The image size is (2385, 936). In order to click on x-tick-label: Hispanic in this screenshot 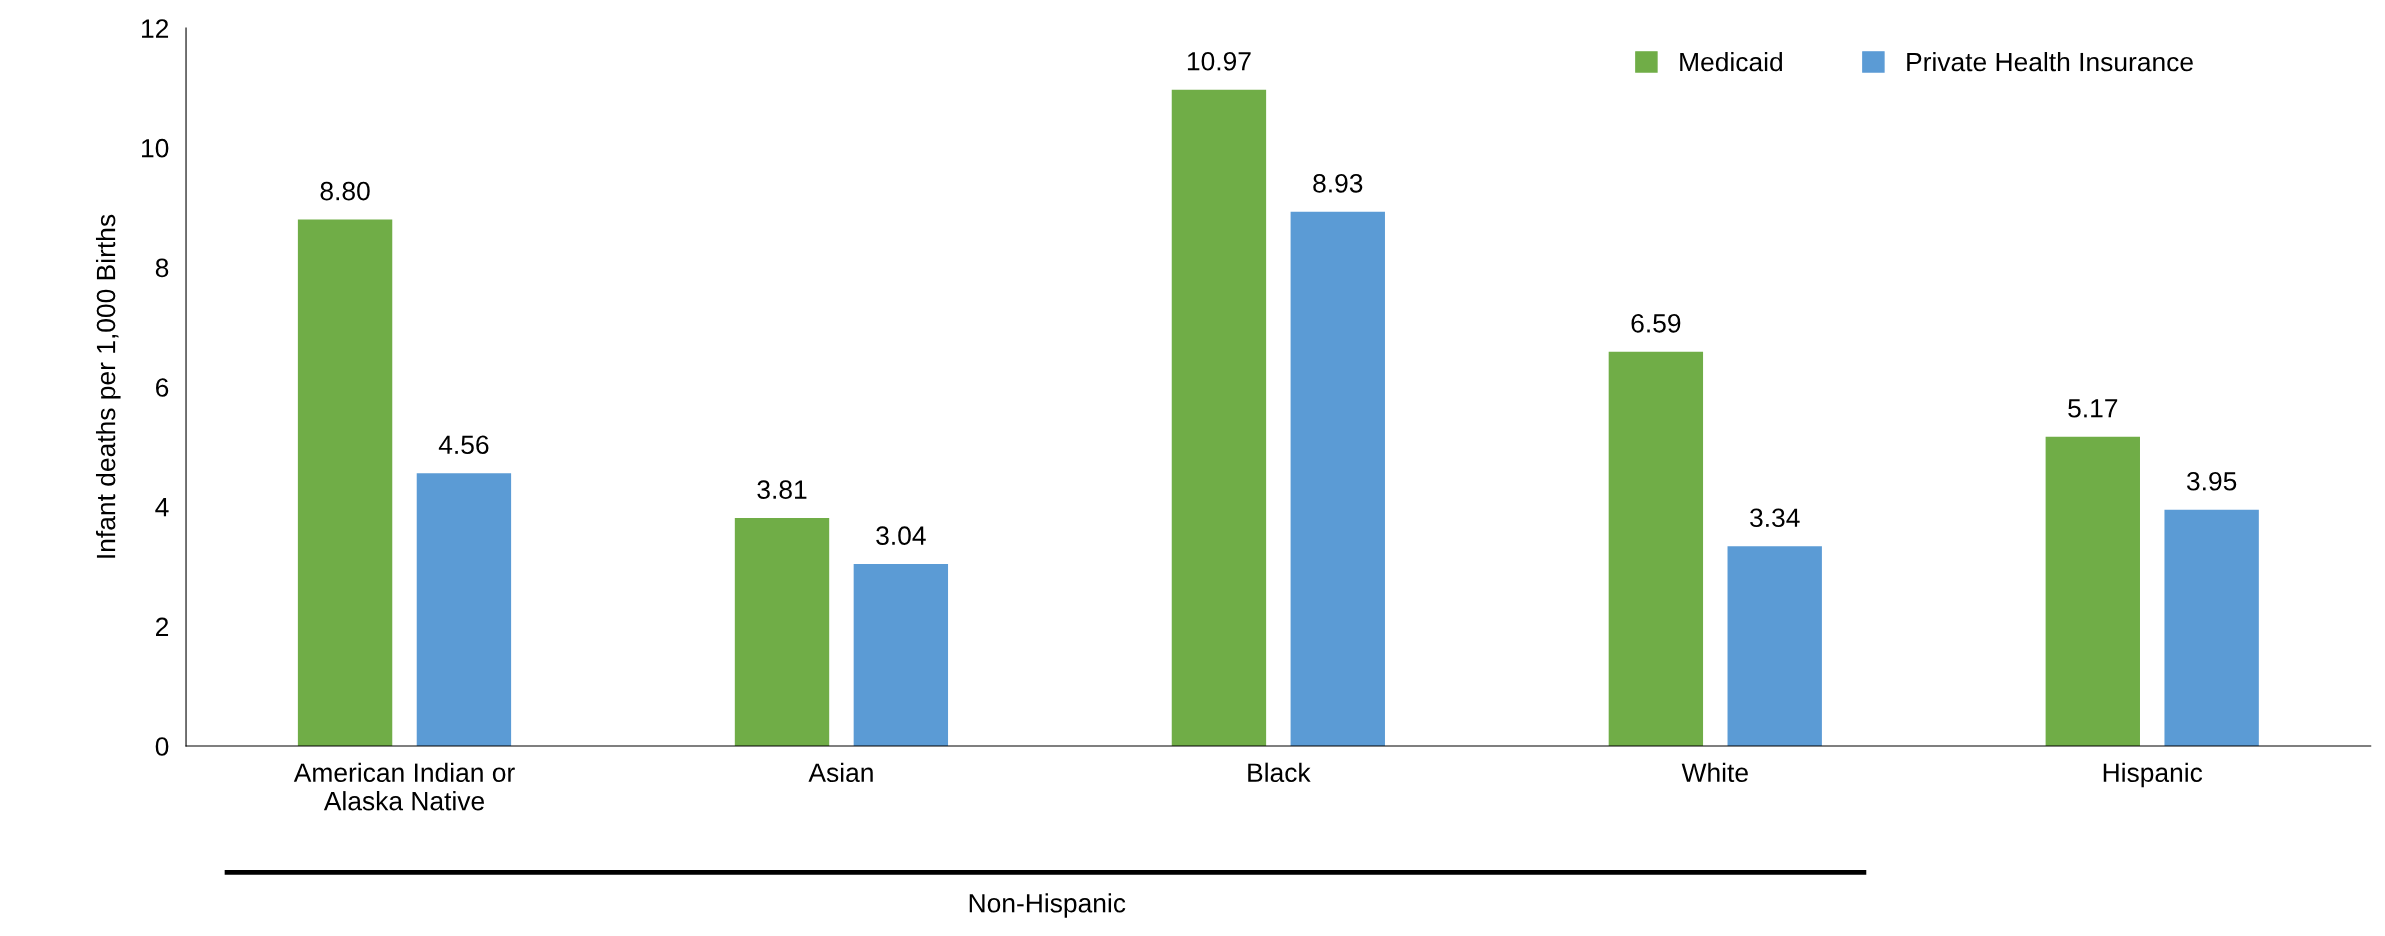, I will do `click(2153, 775)`.